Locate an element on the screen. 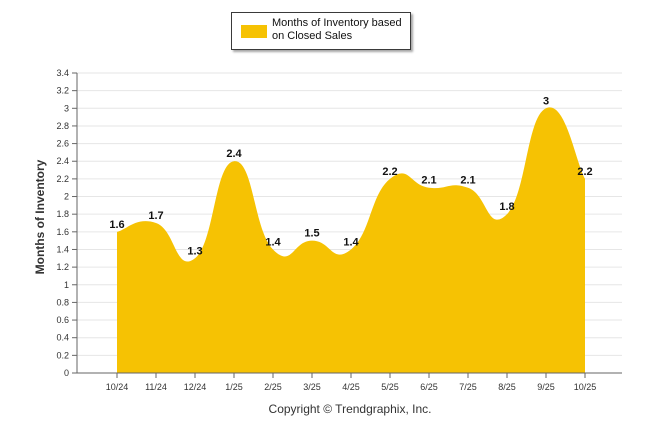 The width and height of the screenshot is (646, 434). x-tick-label: 11/24 is located at coordinates (156, 387).